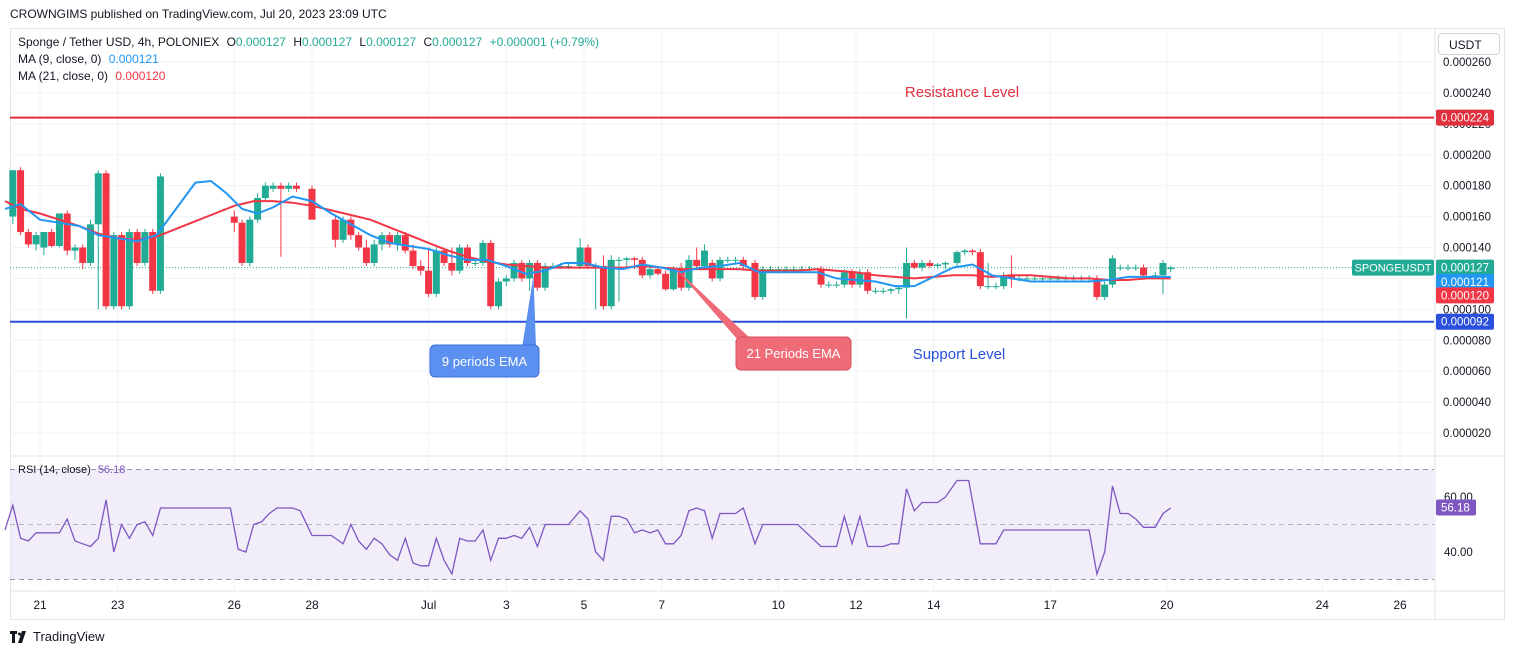 The height and width of the screenshot is (655, 1515). Describe the element at coordinates (54, 470) in the screenshot. I see `legend-rsi-label: RSI (14, close)` at that location.